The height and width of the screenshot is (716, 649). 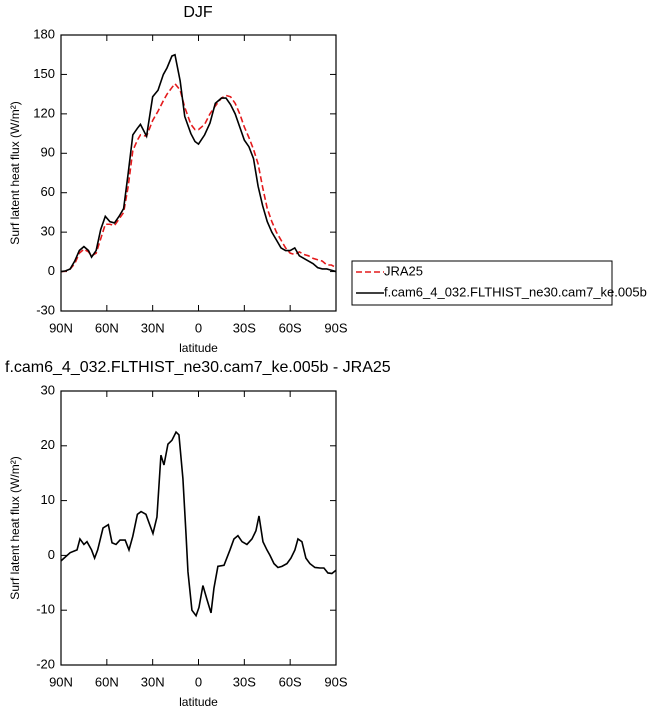 What do you see at coordinates (48, 152) in the screenshot?
I see `y-tick-label: 90` at bounding box center [48, 152].